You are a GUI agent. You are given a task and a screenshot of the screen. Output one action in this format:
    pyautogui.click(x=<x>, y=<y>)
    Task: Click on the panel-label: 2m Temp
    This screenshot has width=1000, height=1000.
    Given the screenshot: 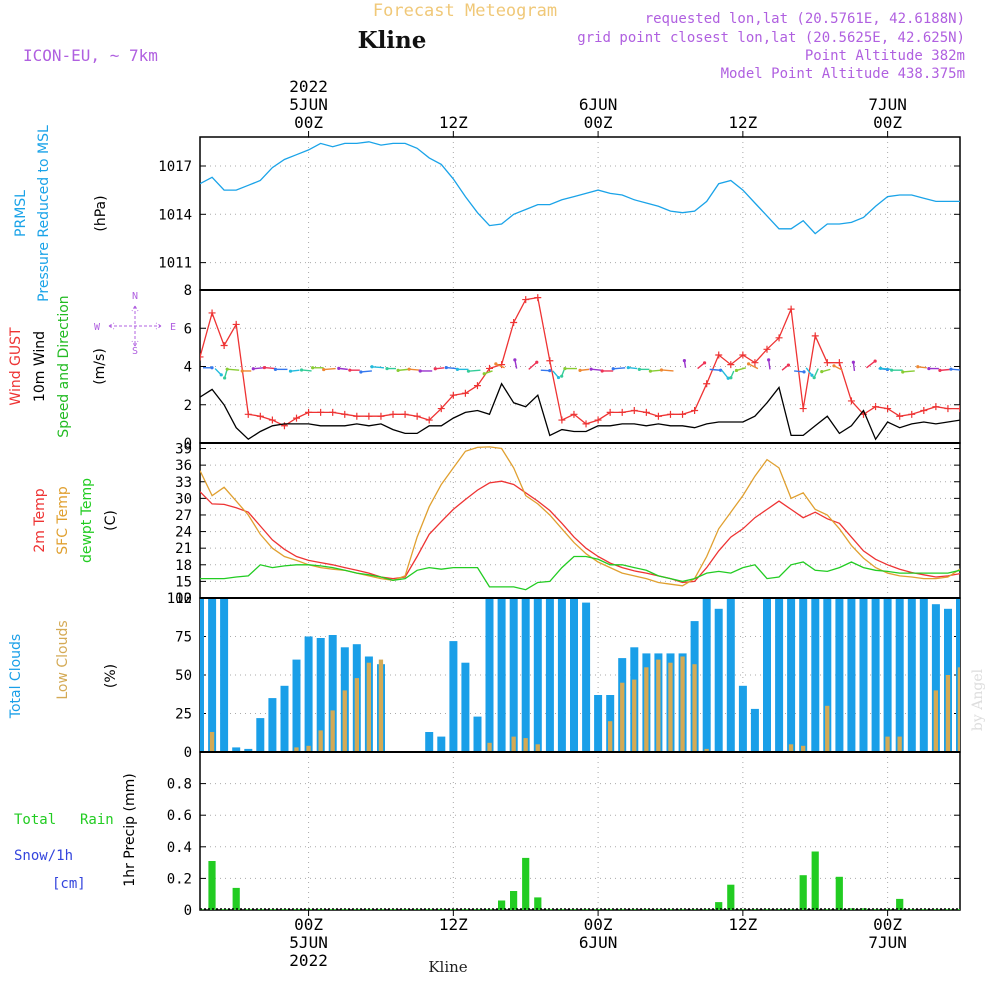 What is the action you would take?
    pyautogui.click(x=40, y=520)
    